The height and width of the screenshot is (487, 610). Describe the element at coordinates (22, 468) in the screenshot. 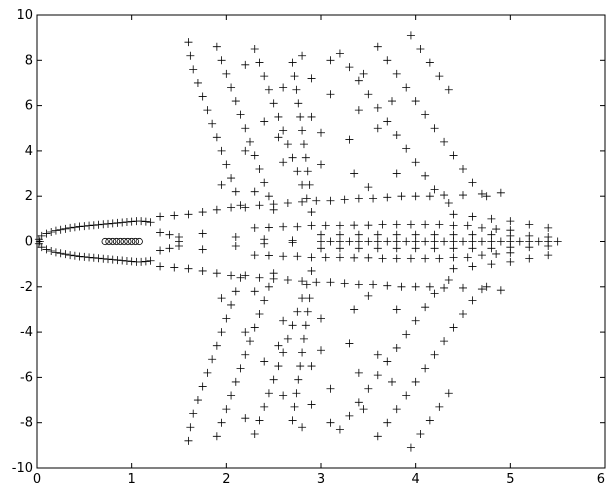

I see `y-tick-label: -10` at that location.